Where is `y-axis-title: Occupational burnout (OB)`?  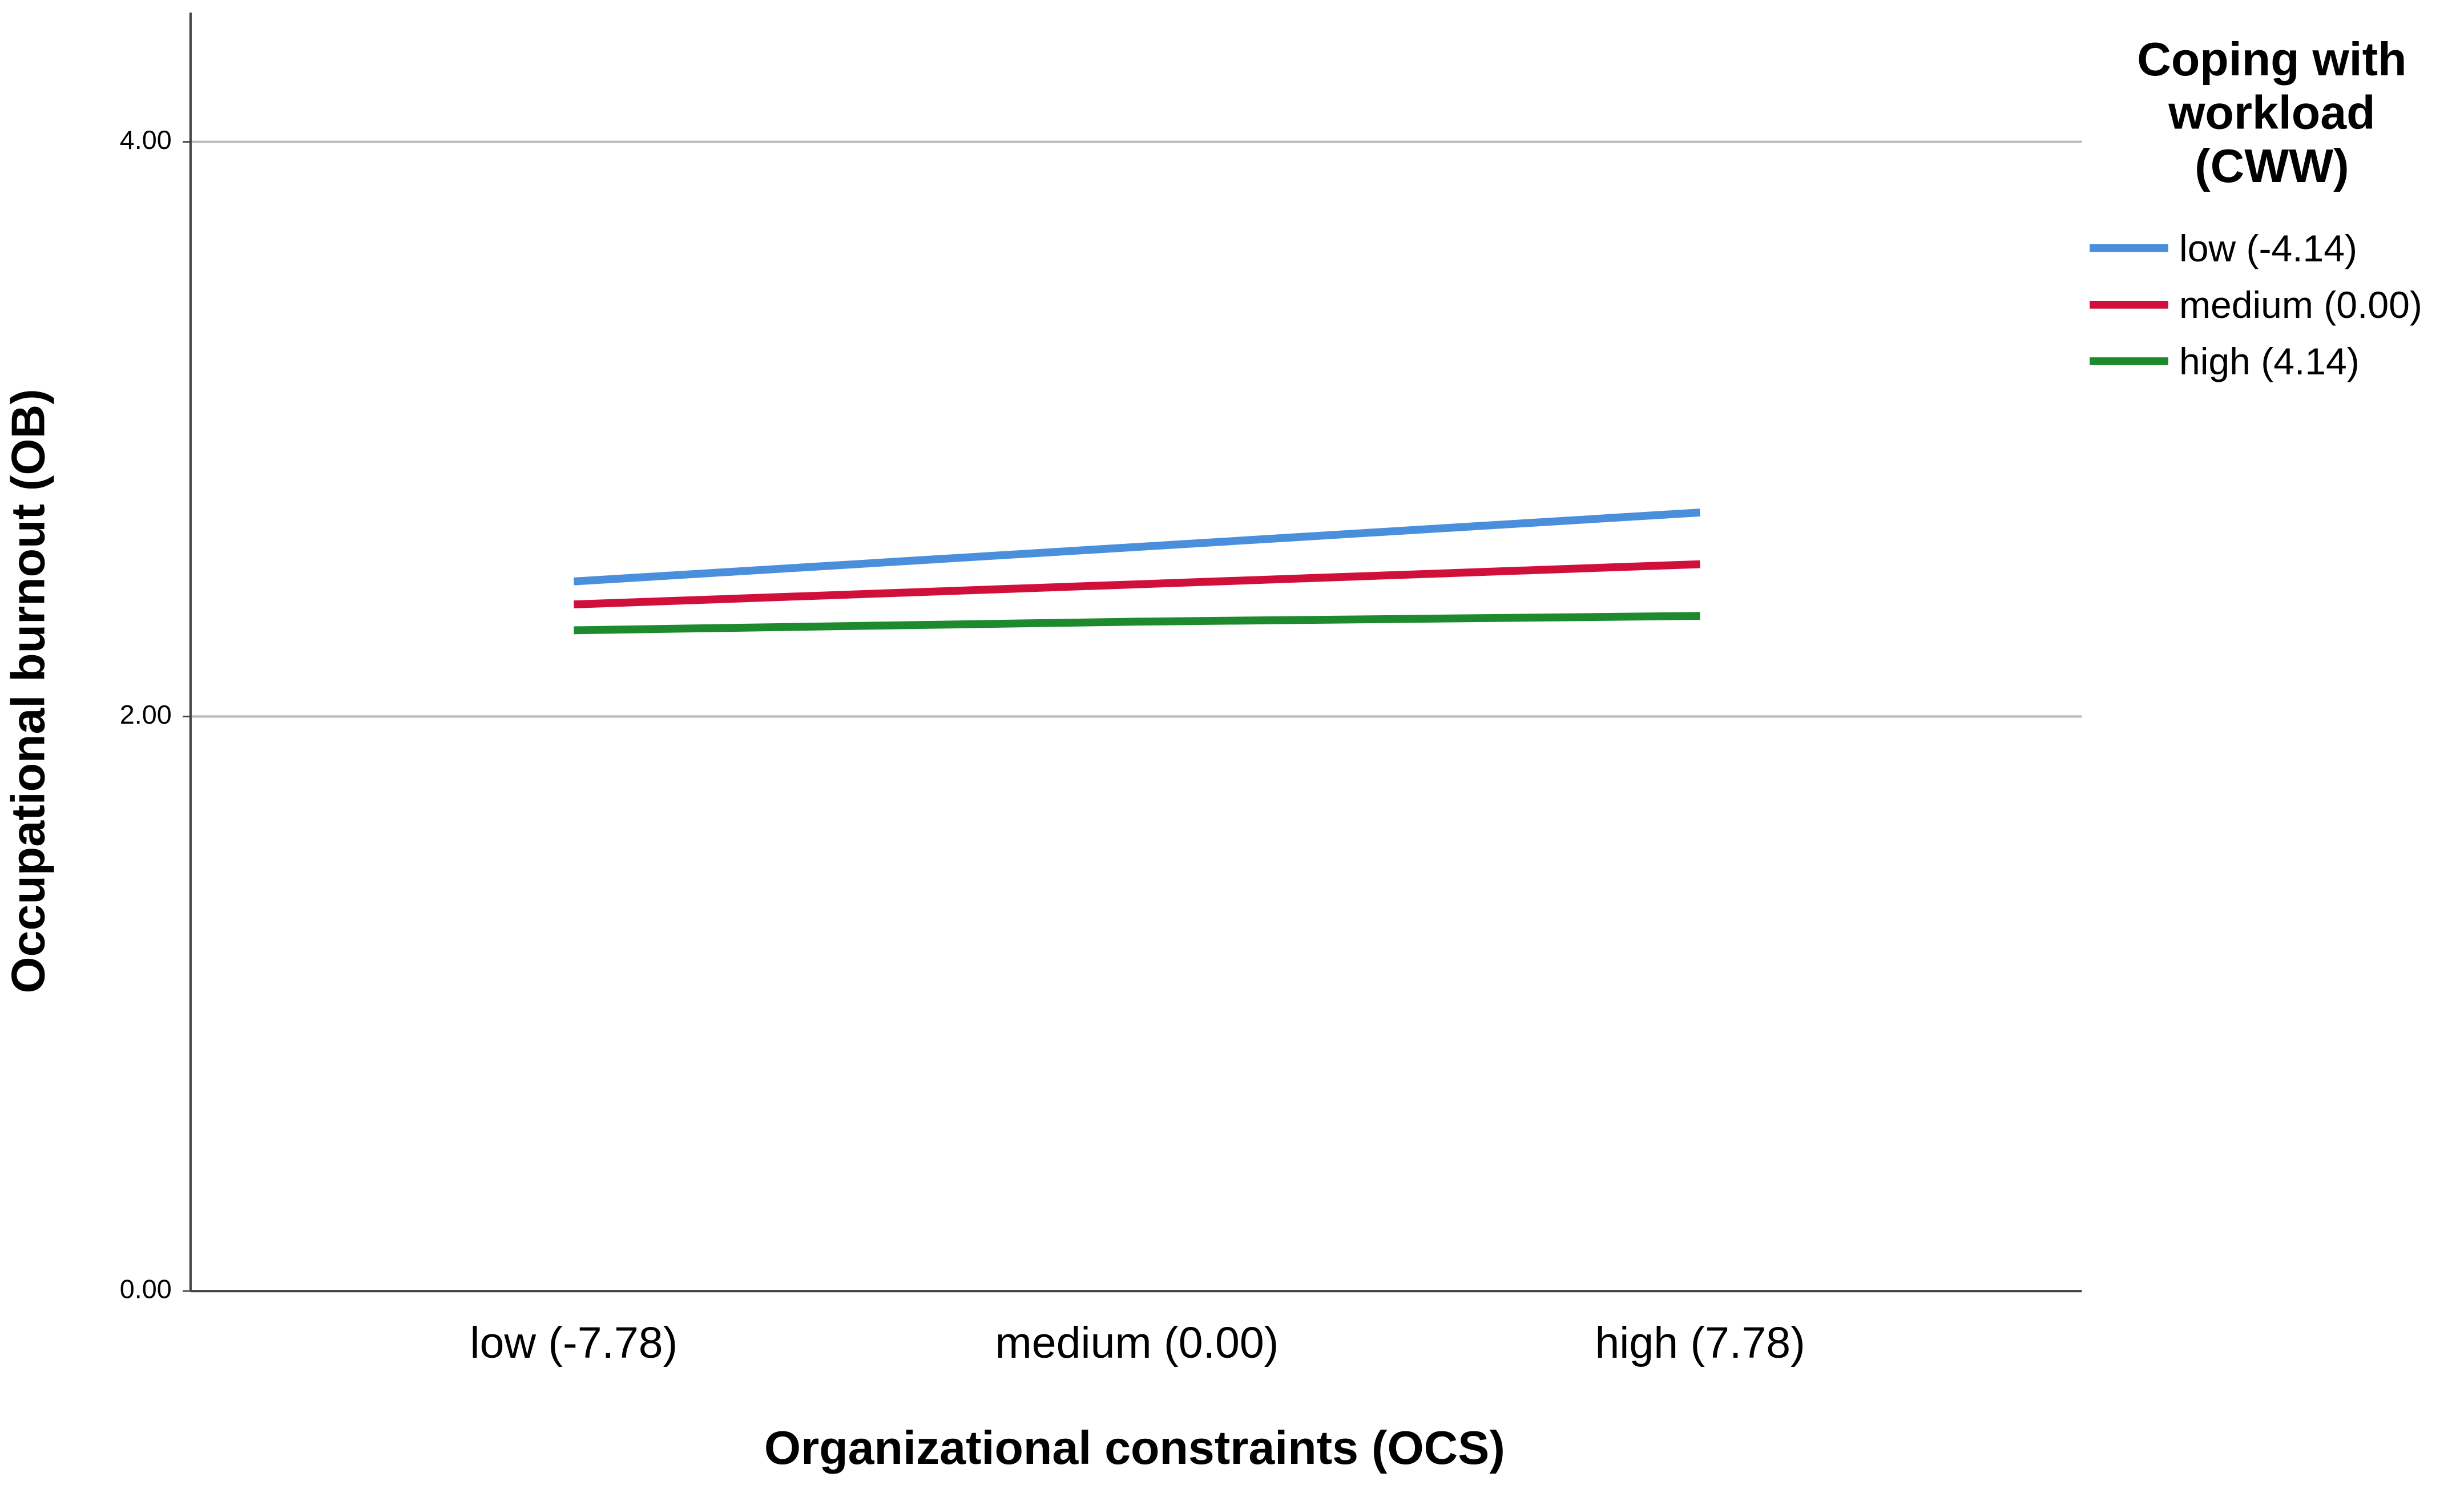 y-axis-title: Occupational burnout (OB) is located at coordinates (28, 691).